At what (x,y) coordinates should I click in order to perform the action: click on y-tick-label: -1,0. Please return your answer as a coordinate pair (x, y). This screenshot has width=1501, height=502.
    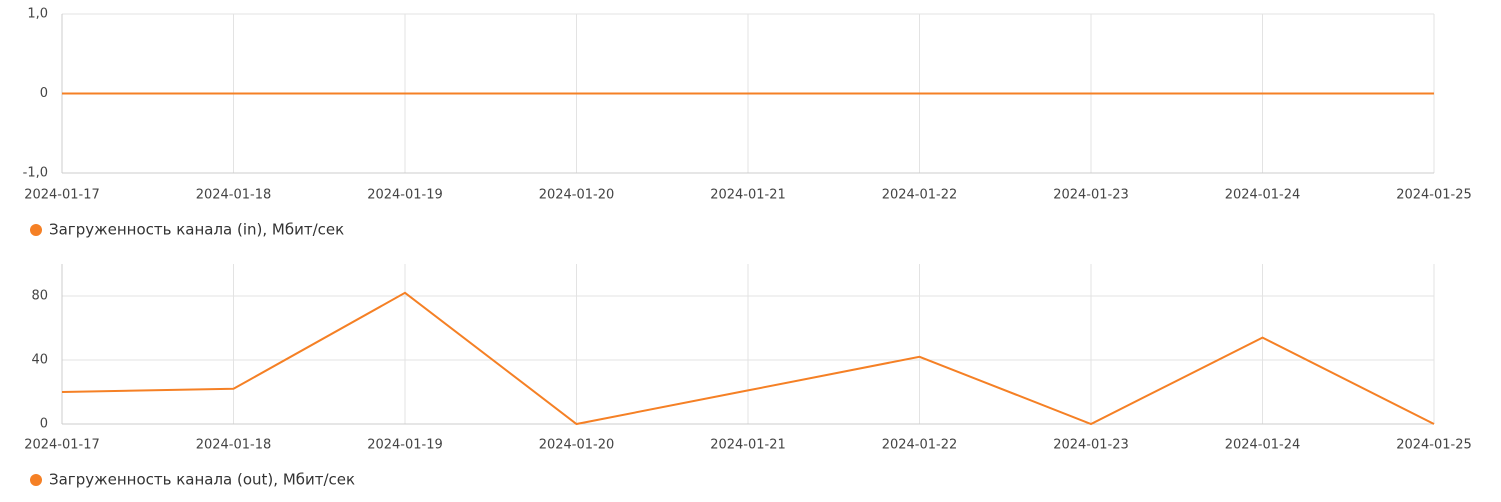
    Looking at the image, I should click on (35, 173).